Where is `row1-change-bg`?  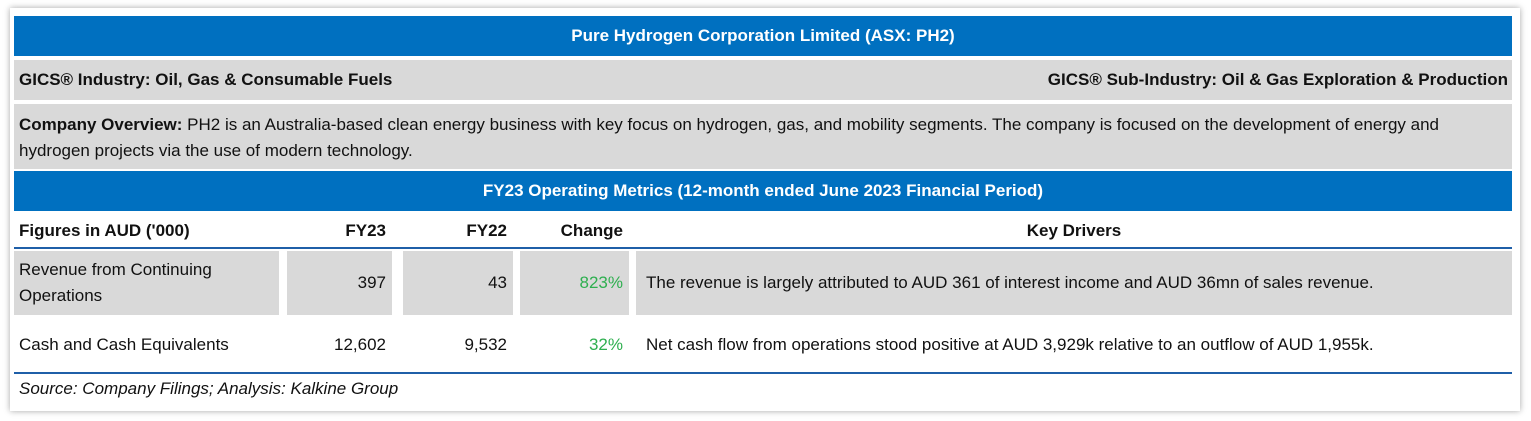 row1-change-bg is located at coordinates (574, 283).